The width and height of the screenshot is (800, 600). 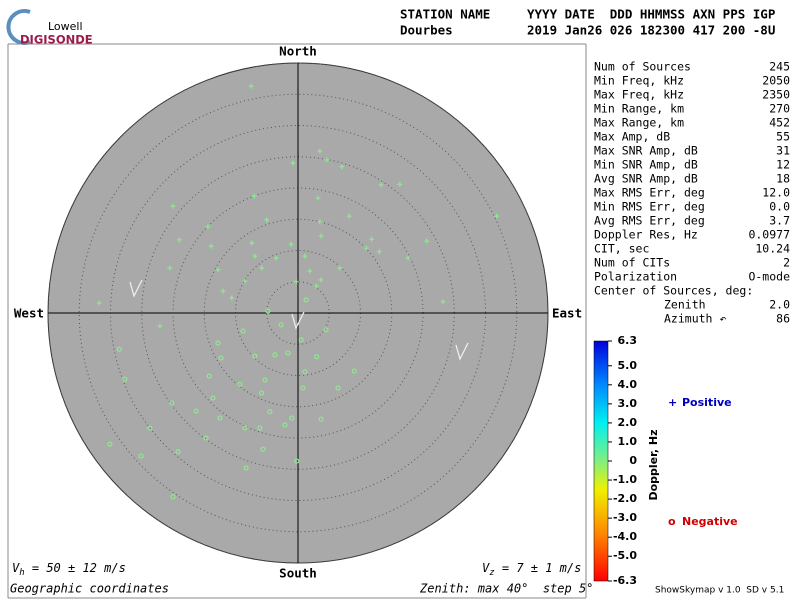 What do you see at coordinates (628, 403) in the screenshot?
I see `colorbar-tick-label: 3.0` at bounding box center [628, 403].